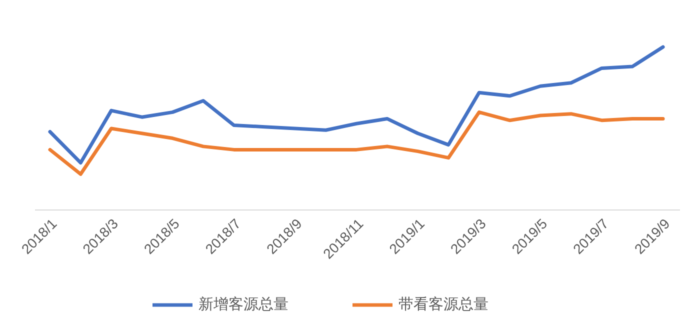  What do you see at coordinates (443, 304) in the screenshot?
I see `legend-label: 带看客源总量` at bounding box center [443, 304].